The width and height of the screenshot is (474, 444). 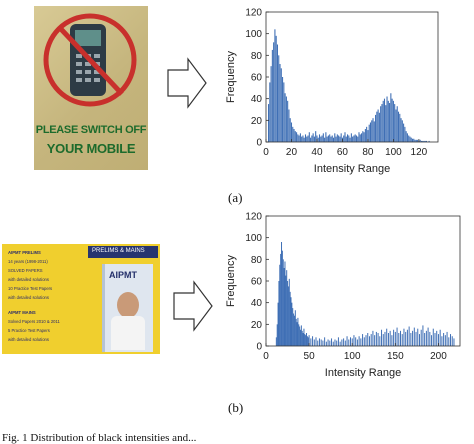 What do you see at coordinates (253, 13) in the screenshot?
I see `y-tick-label: 120` at bounding box center [253, 13].